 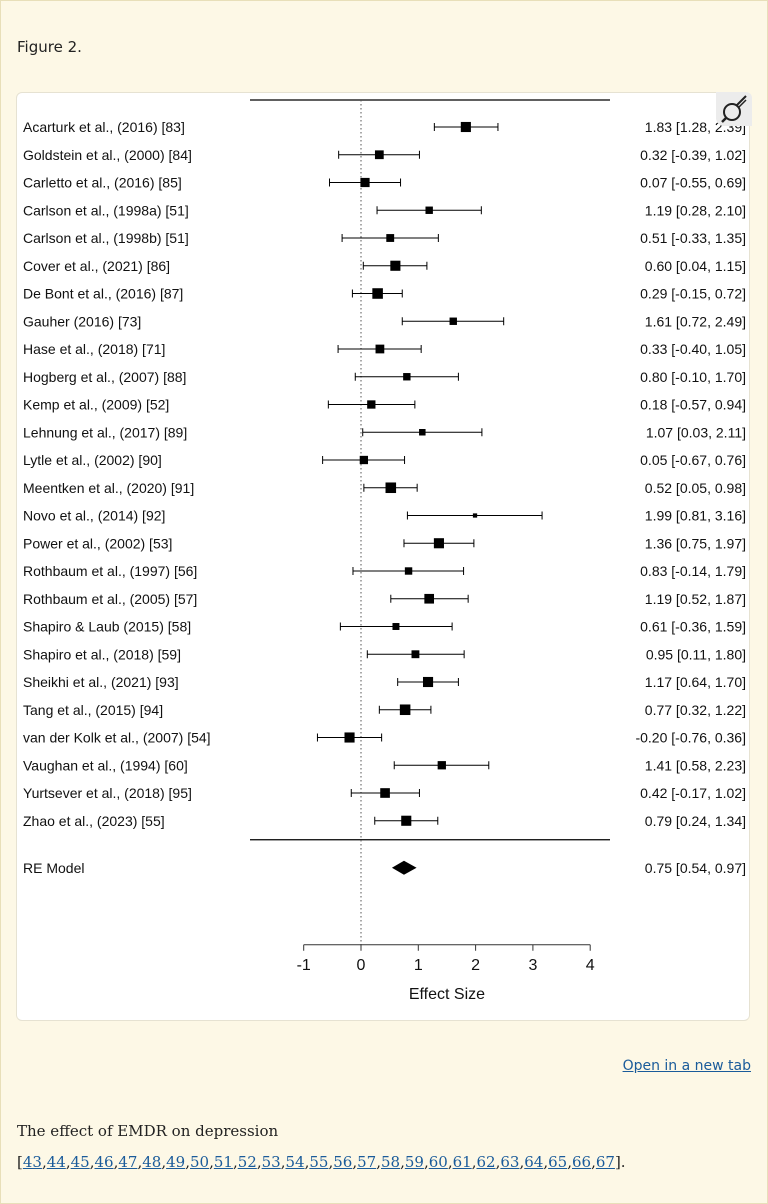 I want to click on ci-text: 1.99 [0.81, 3.16], so click(x=695, y=516).